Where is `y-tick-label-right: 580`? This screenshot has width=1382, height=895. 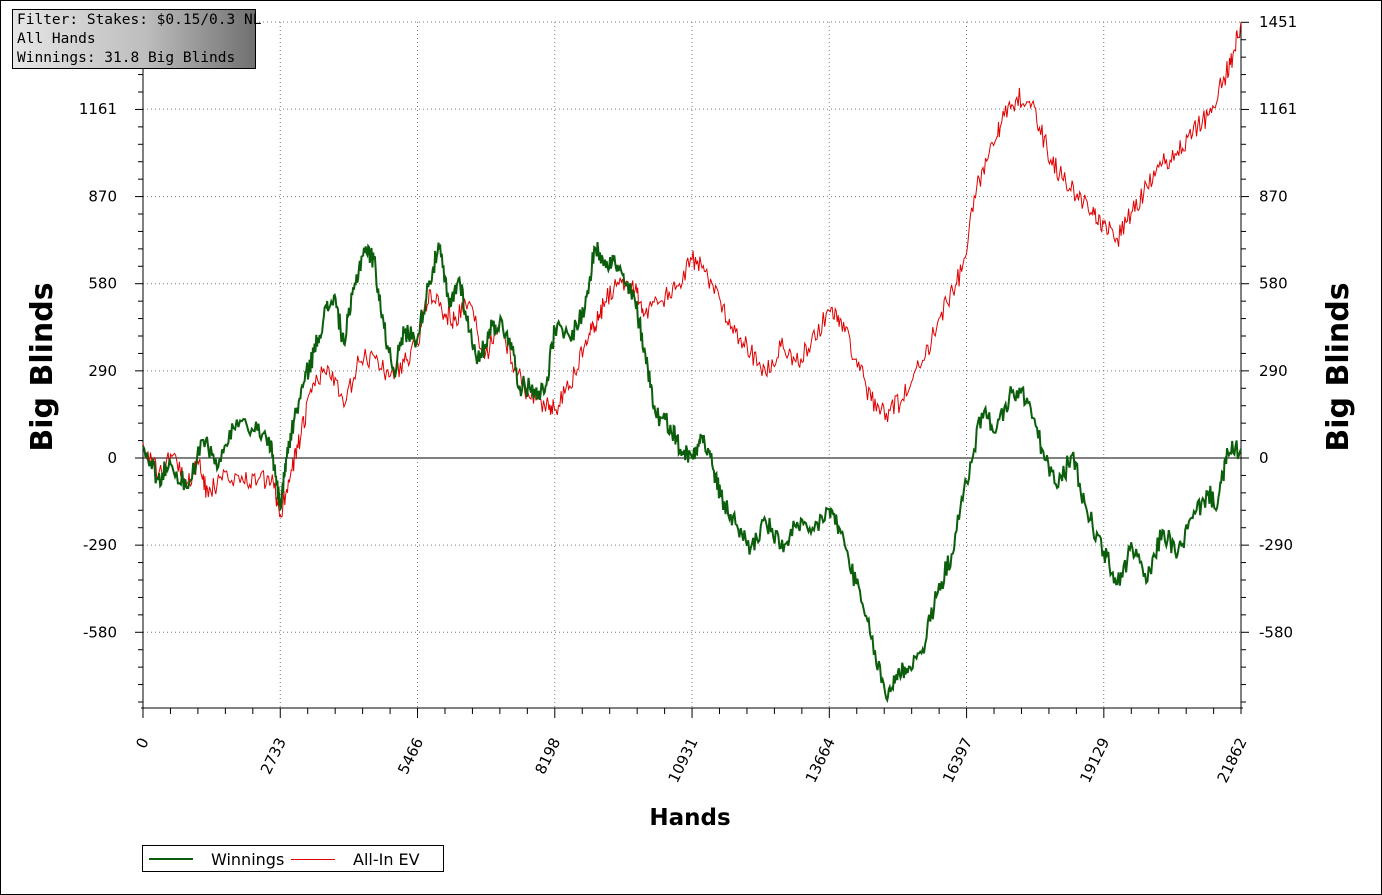
y-tick-label-right: 580 is located at coordinates (1273, 284).